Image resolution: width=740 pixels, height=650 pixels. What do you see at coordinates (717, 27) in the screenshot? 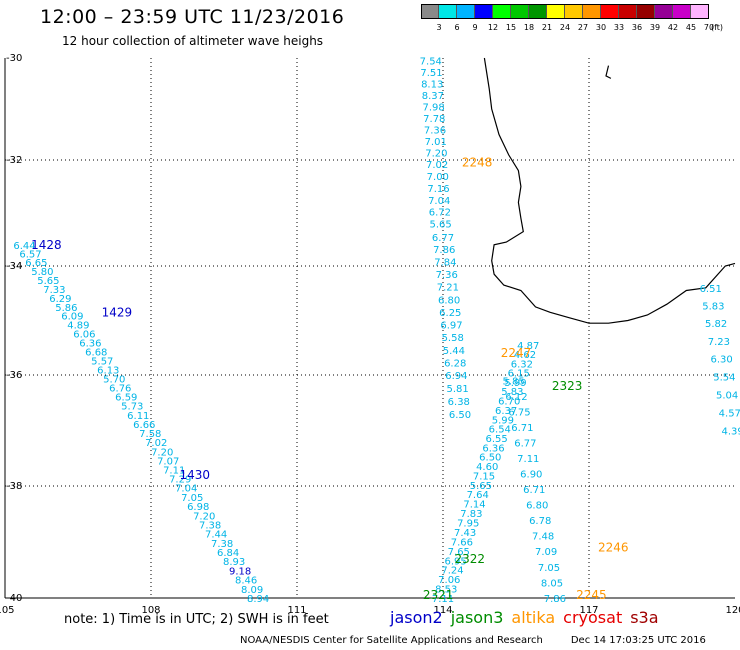
I see `legend-unit: (ft)` at bounding box center [717, 27].